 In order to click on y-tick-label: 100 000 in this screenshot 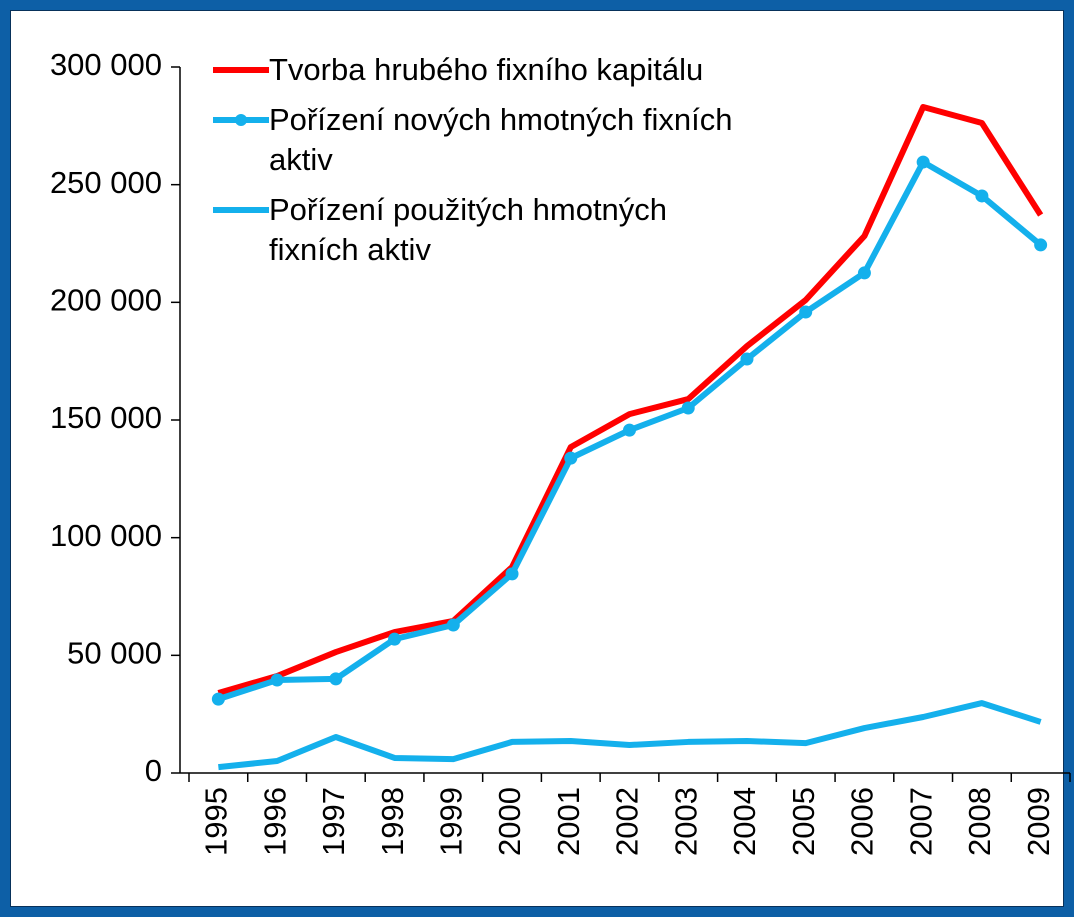, I will do `click(106, 535)`.